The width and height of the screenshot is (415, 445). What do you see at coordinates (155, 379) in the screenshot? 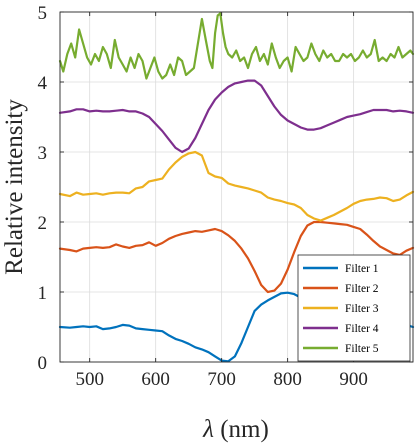
I see `x-tick-label: 600` at bounding box center [155, 379].